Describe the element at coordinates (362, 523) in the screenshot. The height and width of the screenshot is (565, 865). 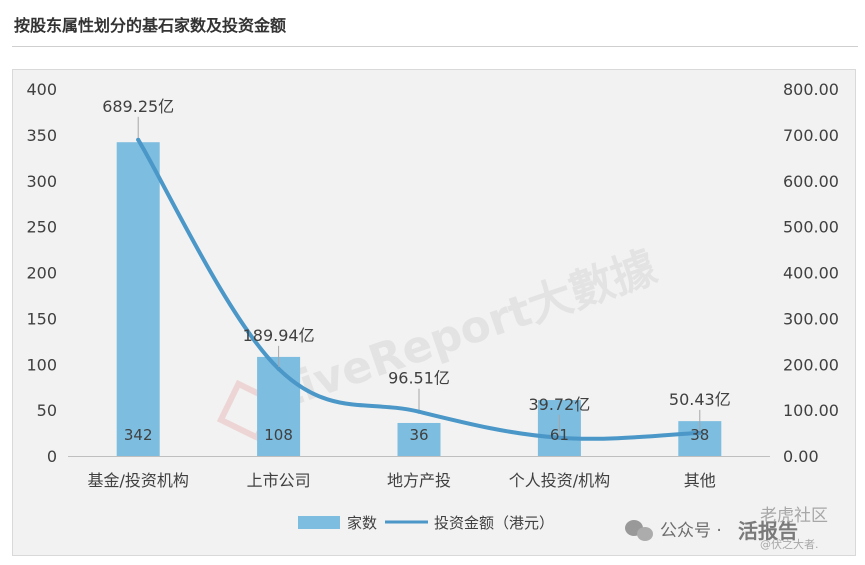
I see `legend-label-count: 家数` at that location.